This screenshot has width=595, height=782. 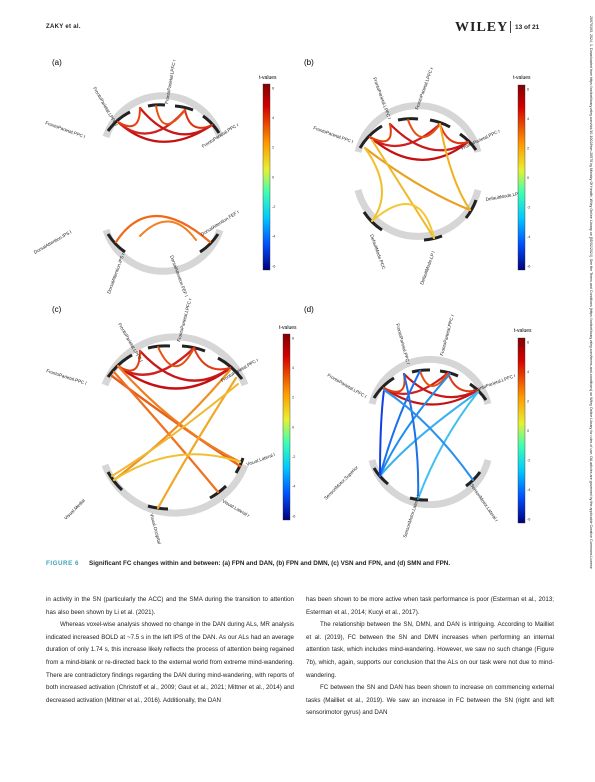 What do you see at coordinates (341, 483) in the screenshot?
I see `node-label: SensoriMotor.Superior` at bounding box center [341, 483].